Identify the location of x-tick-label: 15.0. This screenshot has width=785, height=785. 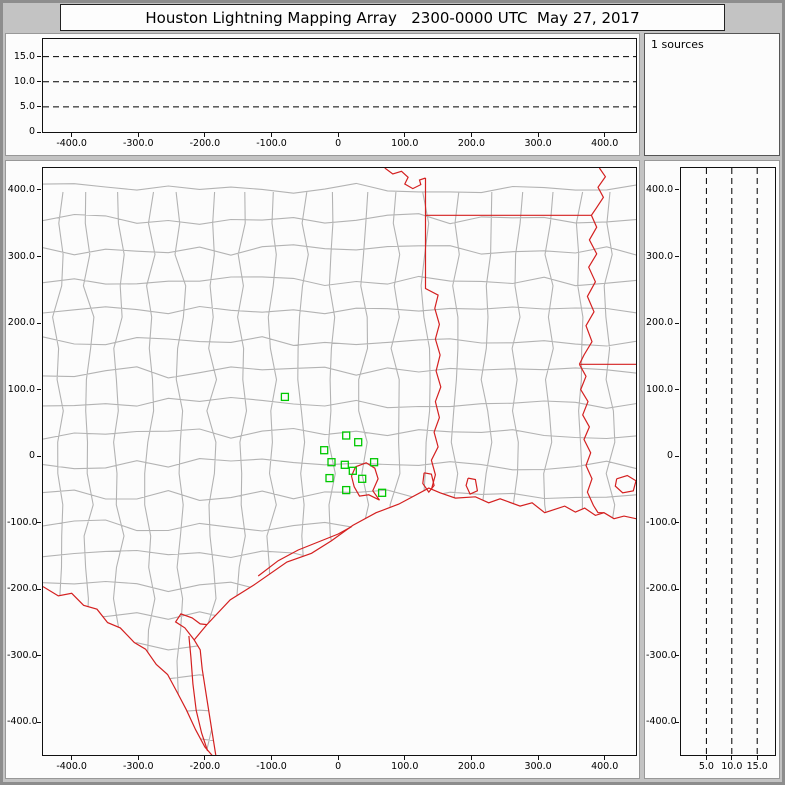
(757, 766).